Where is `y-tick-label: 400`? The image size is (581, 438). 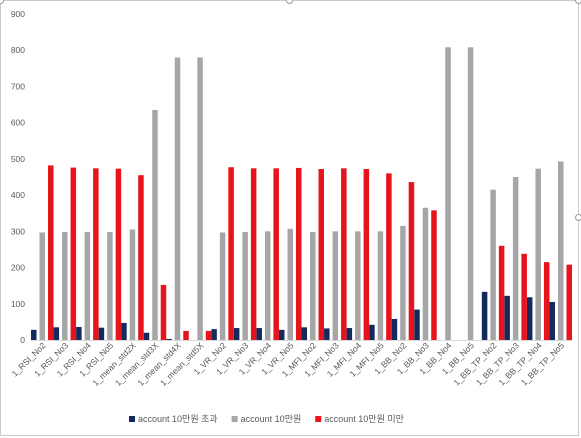 y-tick-label: 400 is located at coordinates (18, 195).